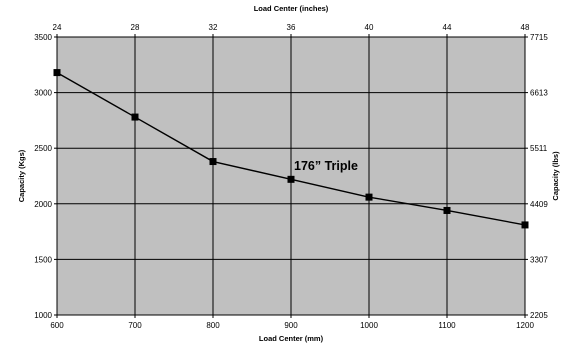 This screenshot has width=562, height=343. Describe the element at coordinates (135, 27) in the screenshot. I see `x2-tick-label: 28` at that location.